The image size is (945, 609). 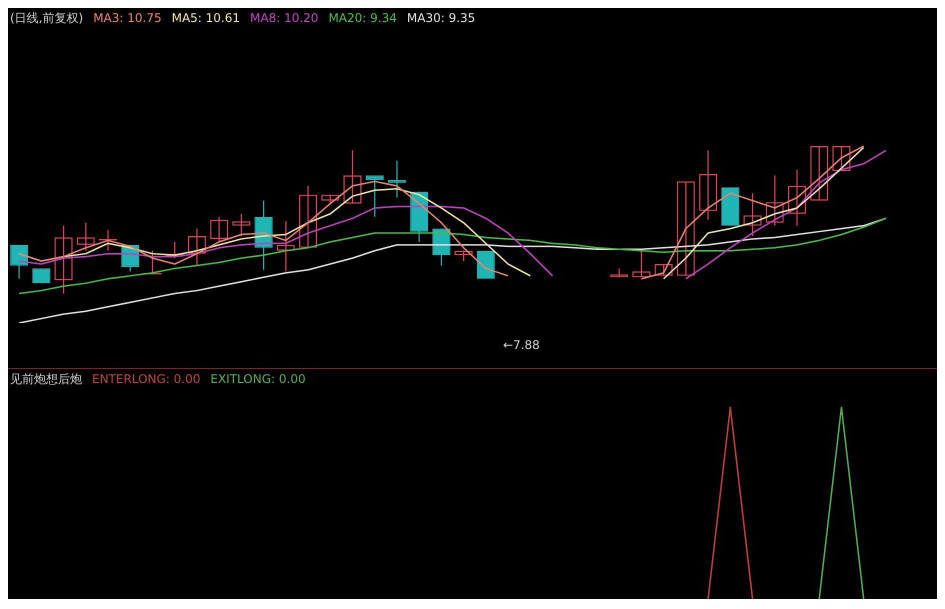 I want to click on chart-title: (日线,前复权), so click(x=47, y=18).